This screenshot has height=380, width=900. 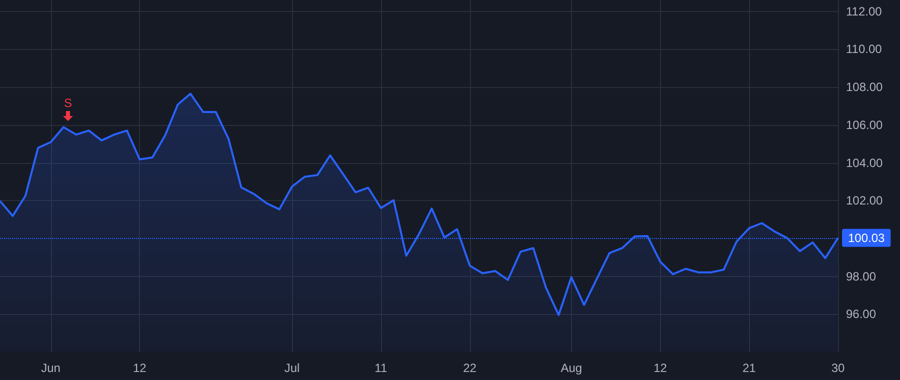 I want to click on y-tick-label: 106.00, so click(x=865, y=125).